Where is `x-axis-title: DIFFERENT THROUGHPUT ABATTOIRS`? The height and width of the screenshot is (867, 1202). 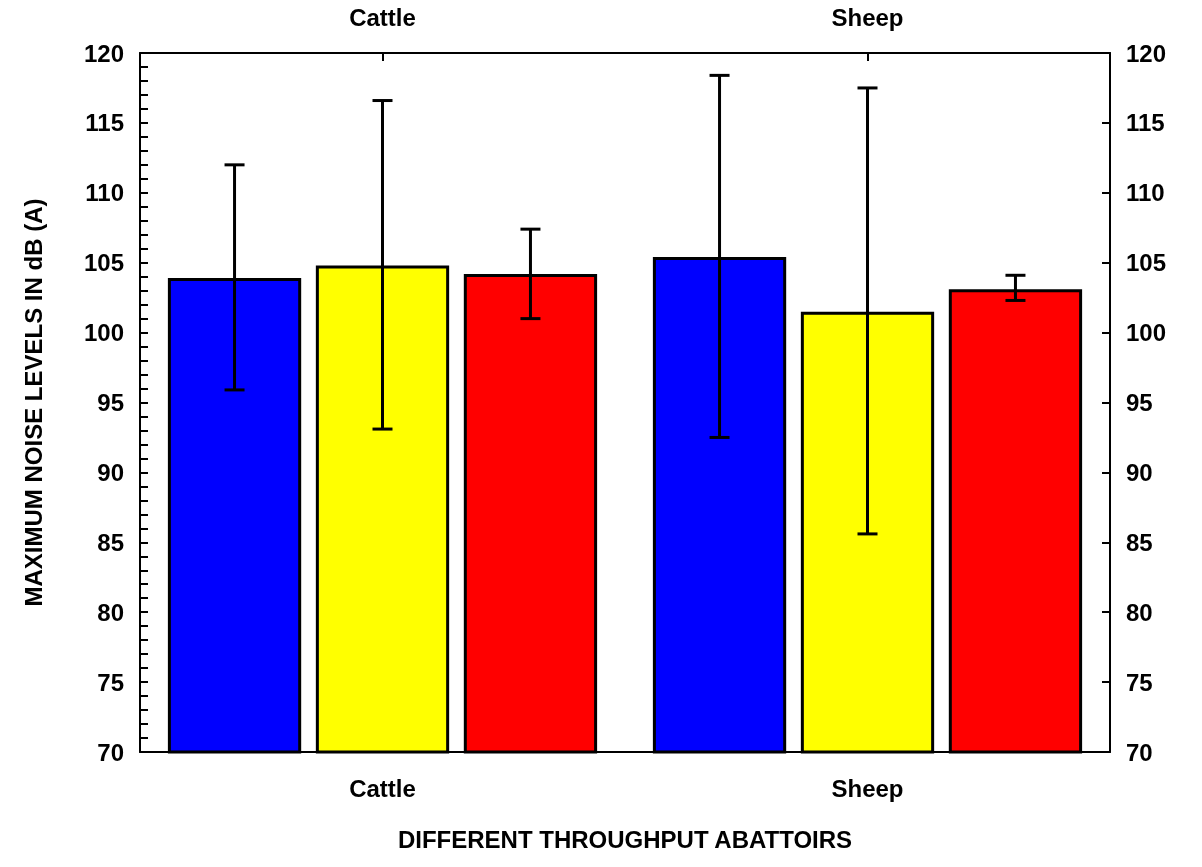
x-axis-title: DIFFERENT THROUGHPUT ABATTOIRS is located at coordinates (625, 839).